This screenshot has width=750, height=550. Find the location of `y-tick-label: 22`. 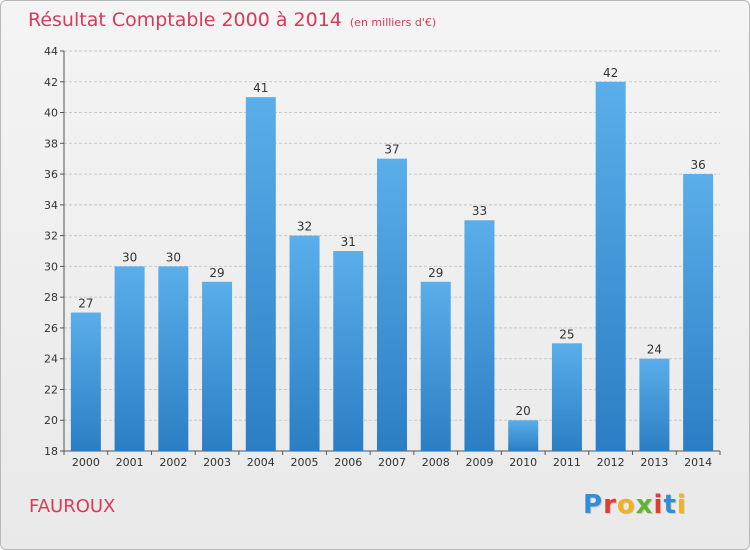

y-tick-label: 22 is located at coordinates (51, 389).